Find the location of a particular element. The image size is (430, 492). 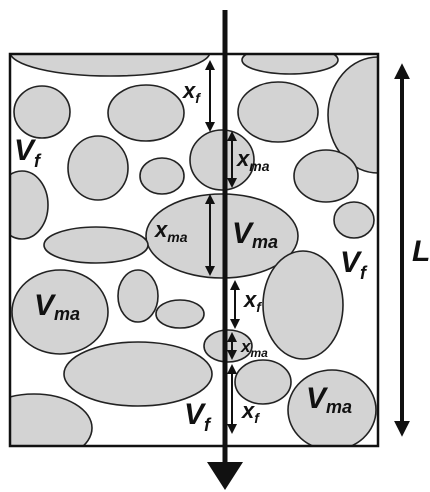

xma-upper-label: xma is located at coordinates (253, 160).